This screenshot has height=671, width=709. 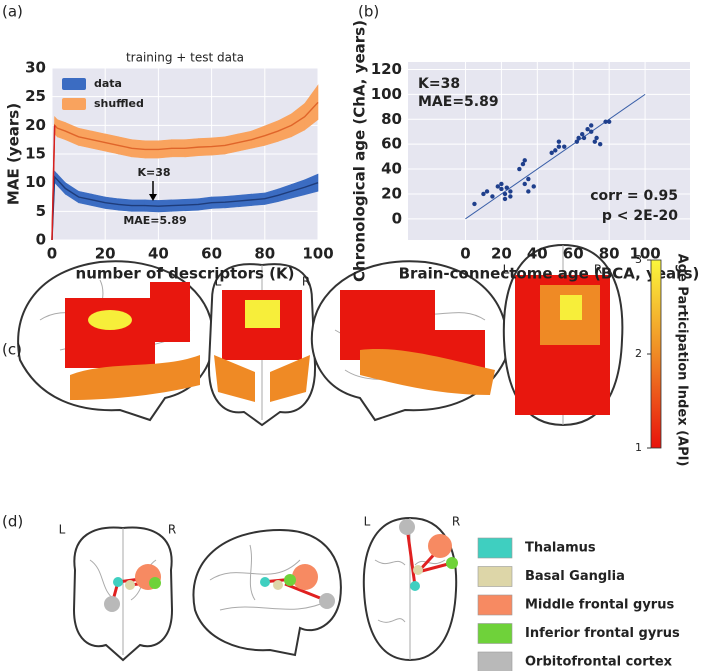 What do you see at coordinates (35, 68) in the screenshot?
I see `y-tick-label: 30` at bounding box center [35, 68].